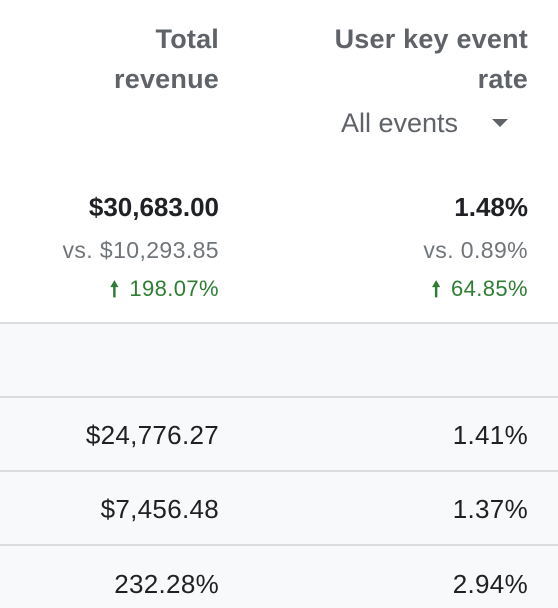 This screenshot has height=608, width=558. Describe the element at coordinates (475, 250) in the screenshot. I see `rate-compare-value: vs. 0.89%` at that location.